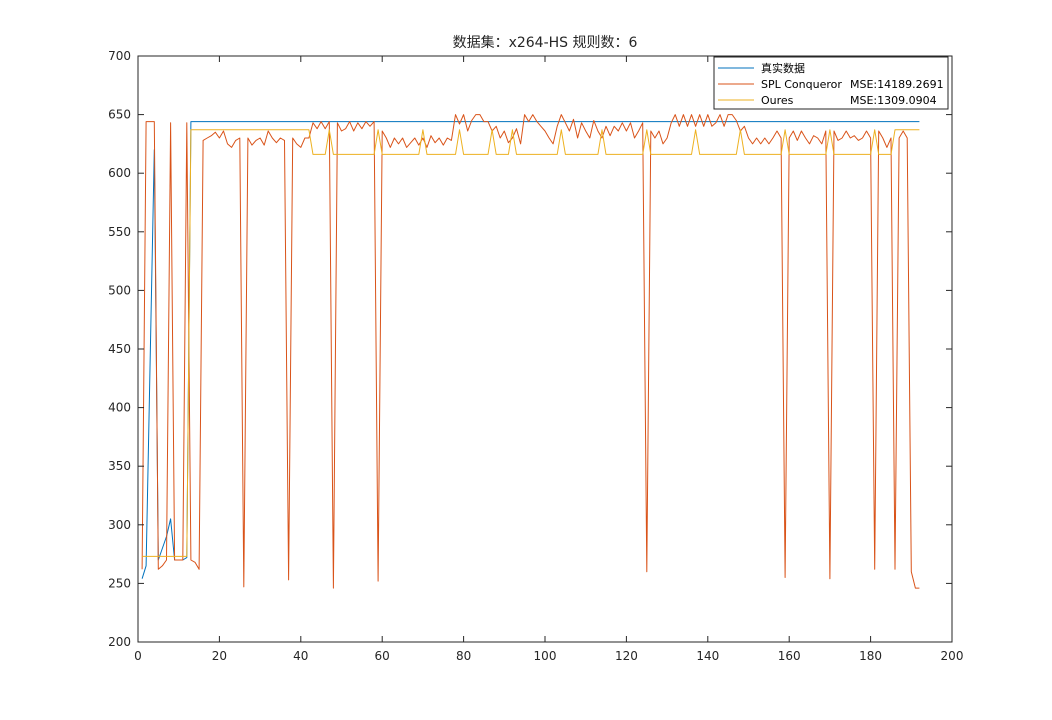  What do you see at coordinates (545, 656) in the screenshot?
I see `x-tick-label: 100` at bounding box center [545, 656].